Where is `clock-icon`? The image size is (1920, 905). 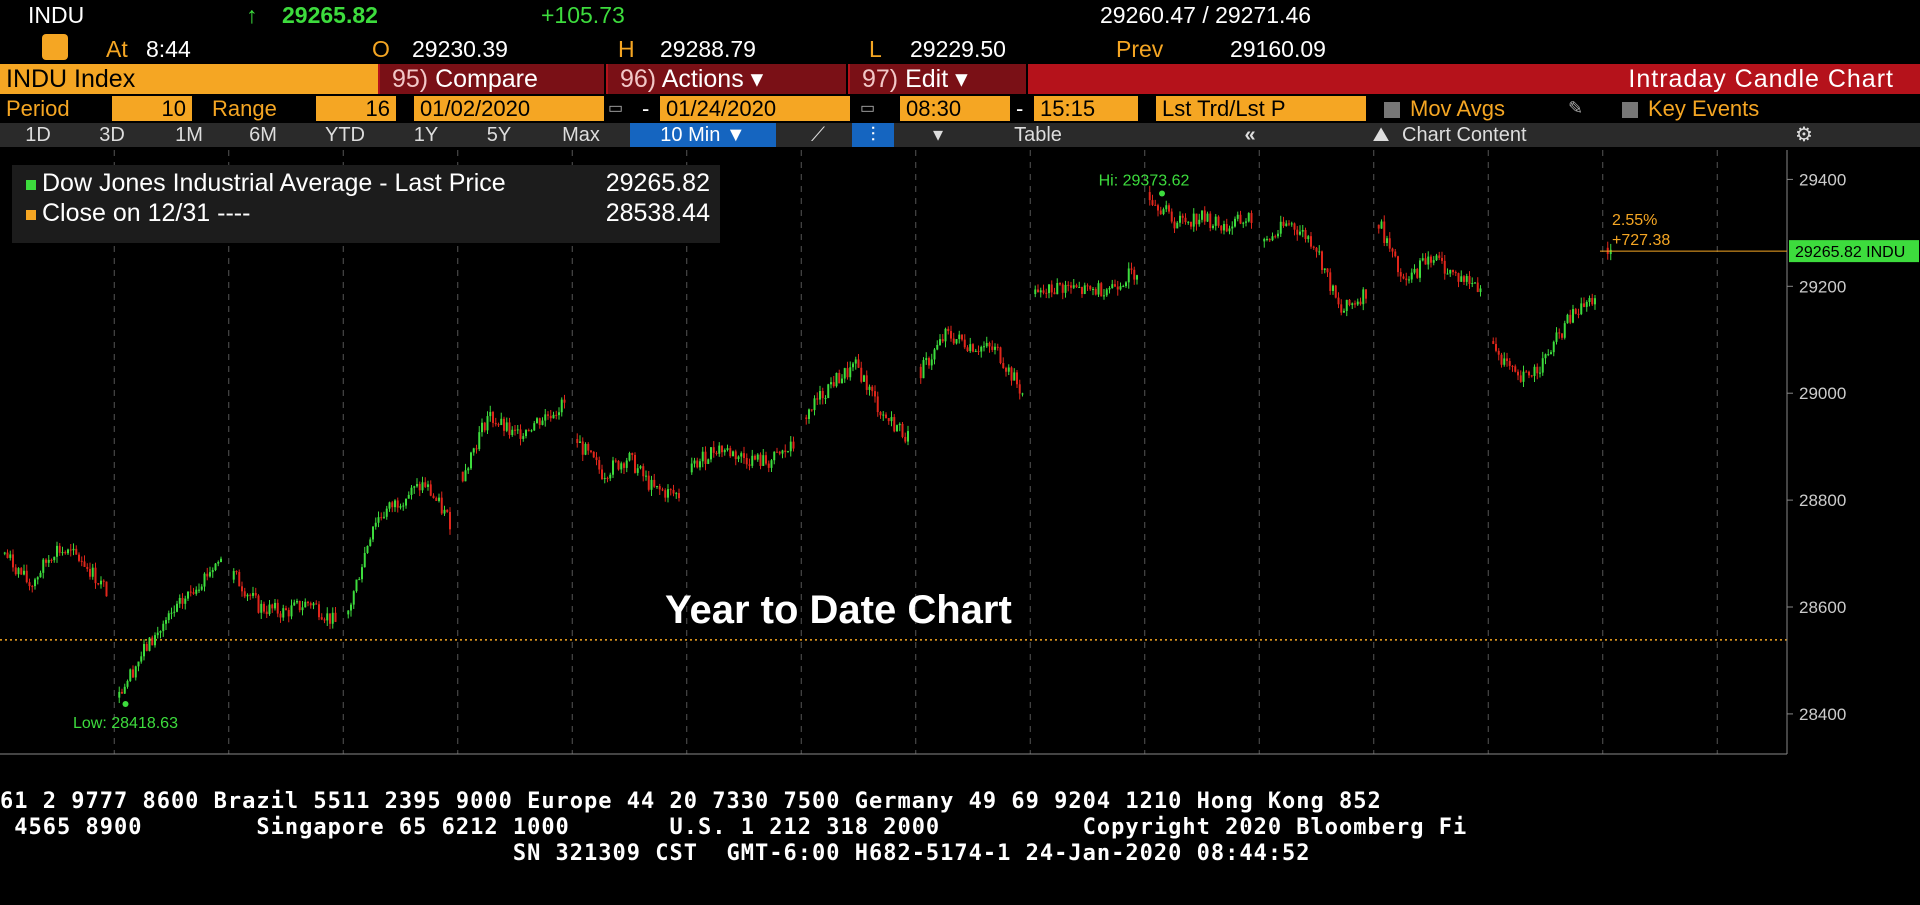
clock-icon is located at coordinates (55, 47).